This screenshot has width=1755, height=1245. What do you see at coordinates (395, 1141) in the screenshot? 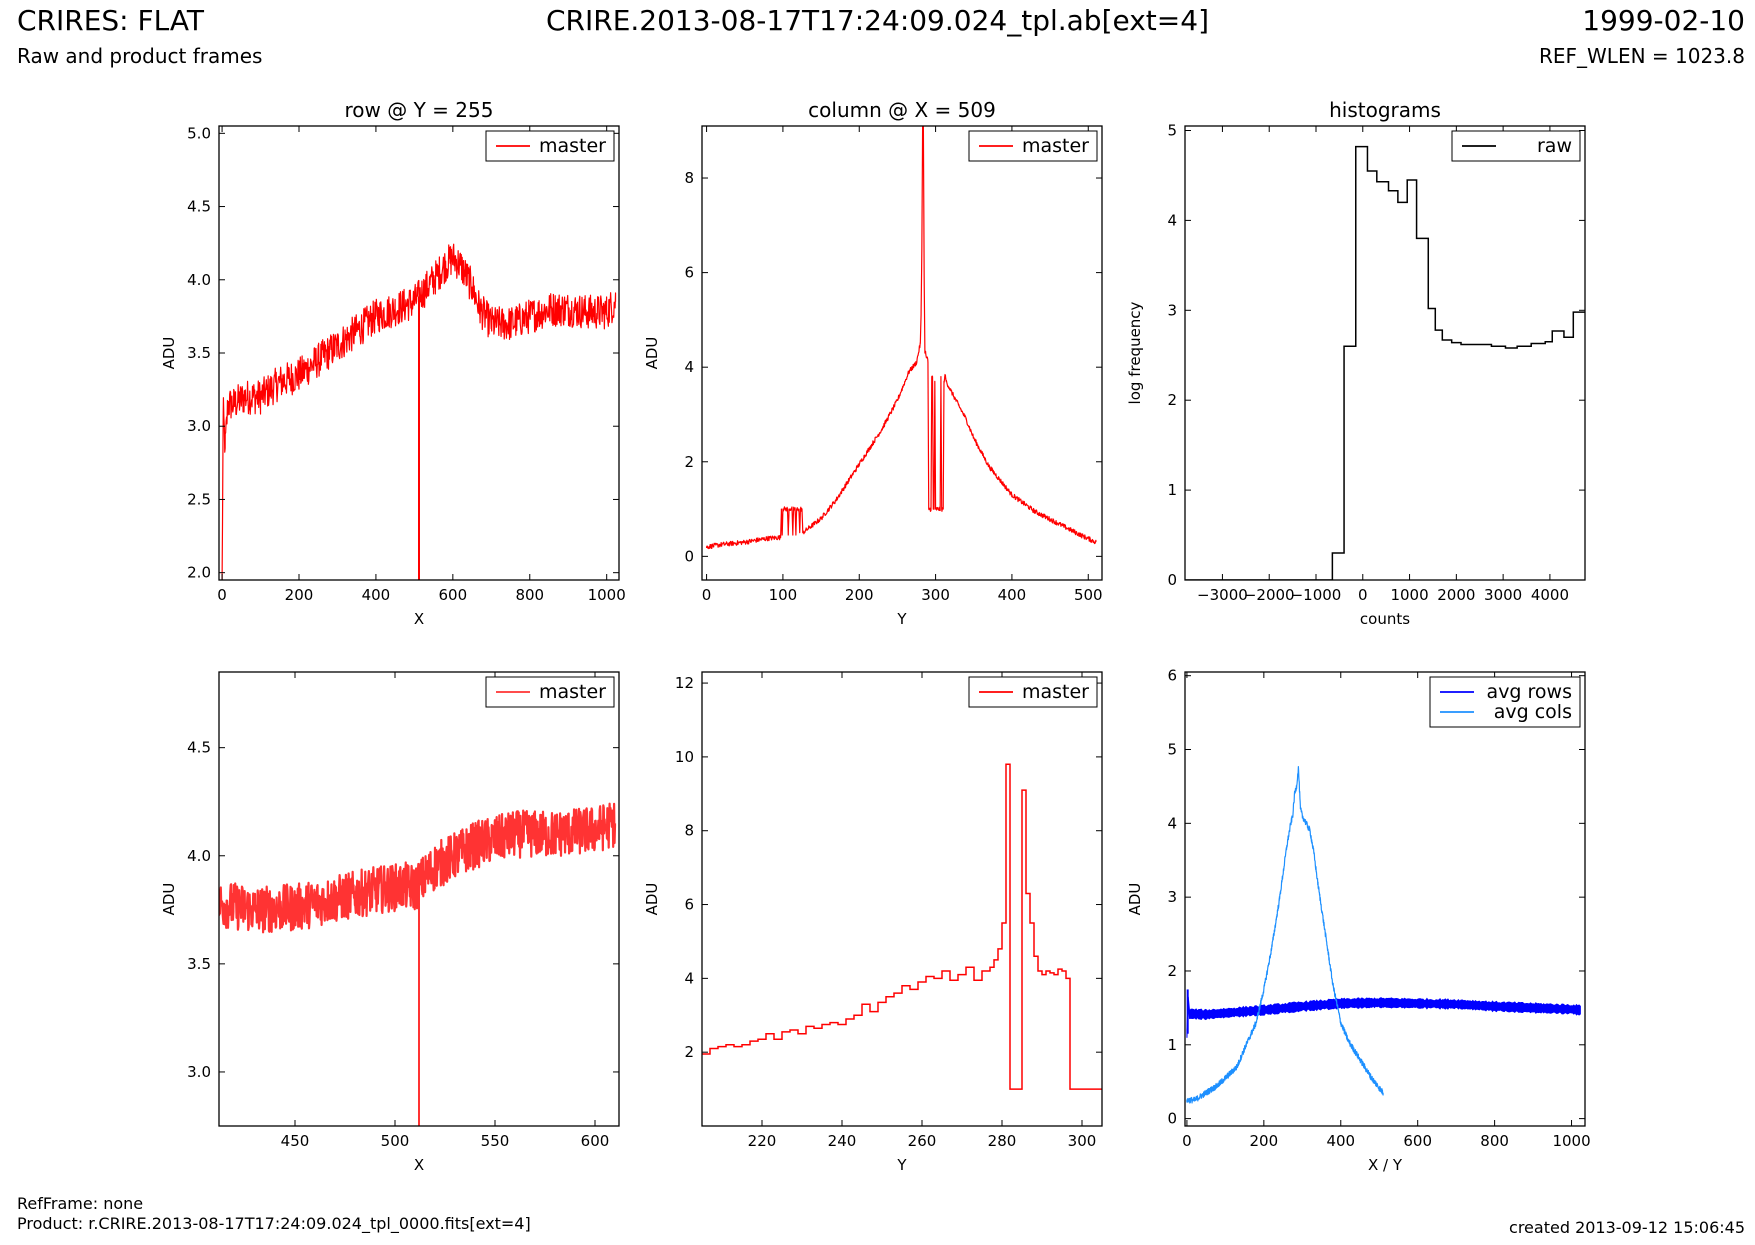
I see `x-tick-label: 500` at bounding box center [395, 1141].